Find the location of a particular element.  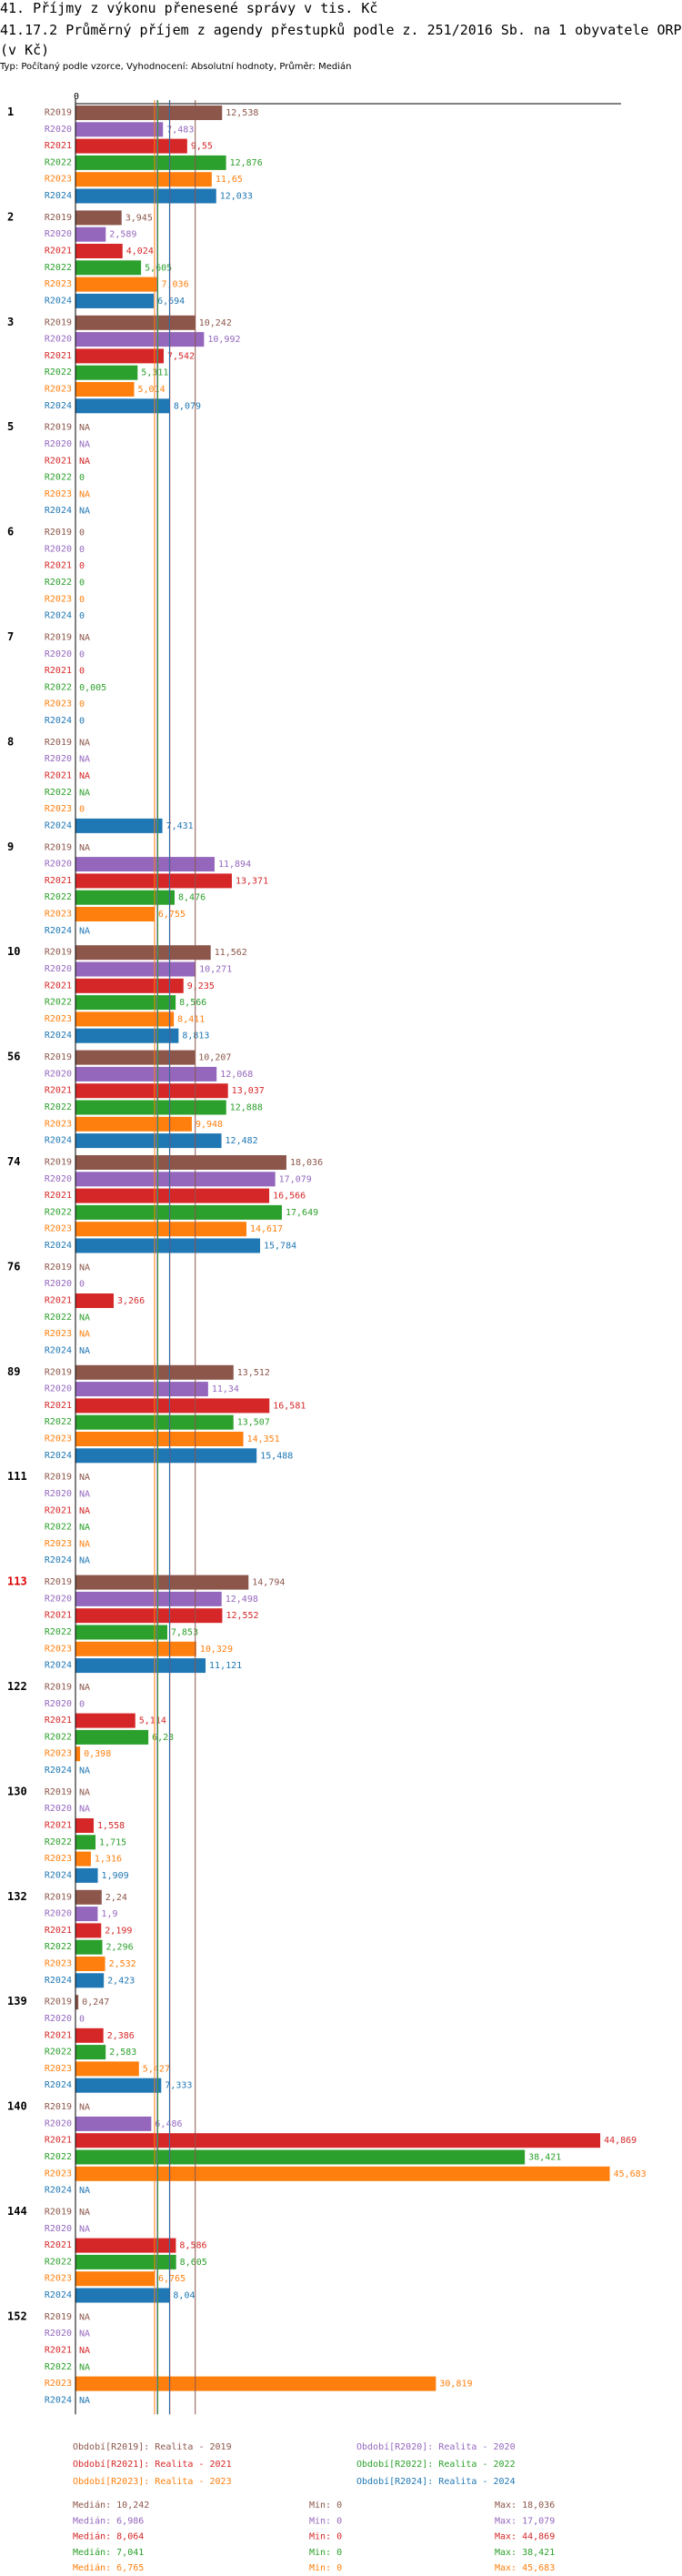

value-label: 10,992 is located at coordinates (223, 340).